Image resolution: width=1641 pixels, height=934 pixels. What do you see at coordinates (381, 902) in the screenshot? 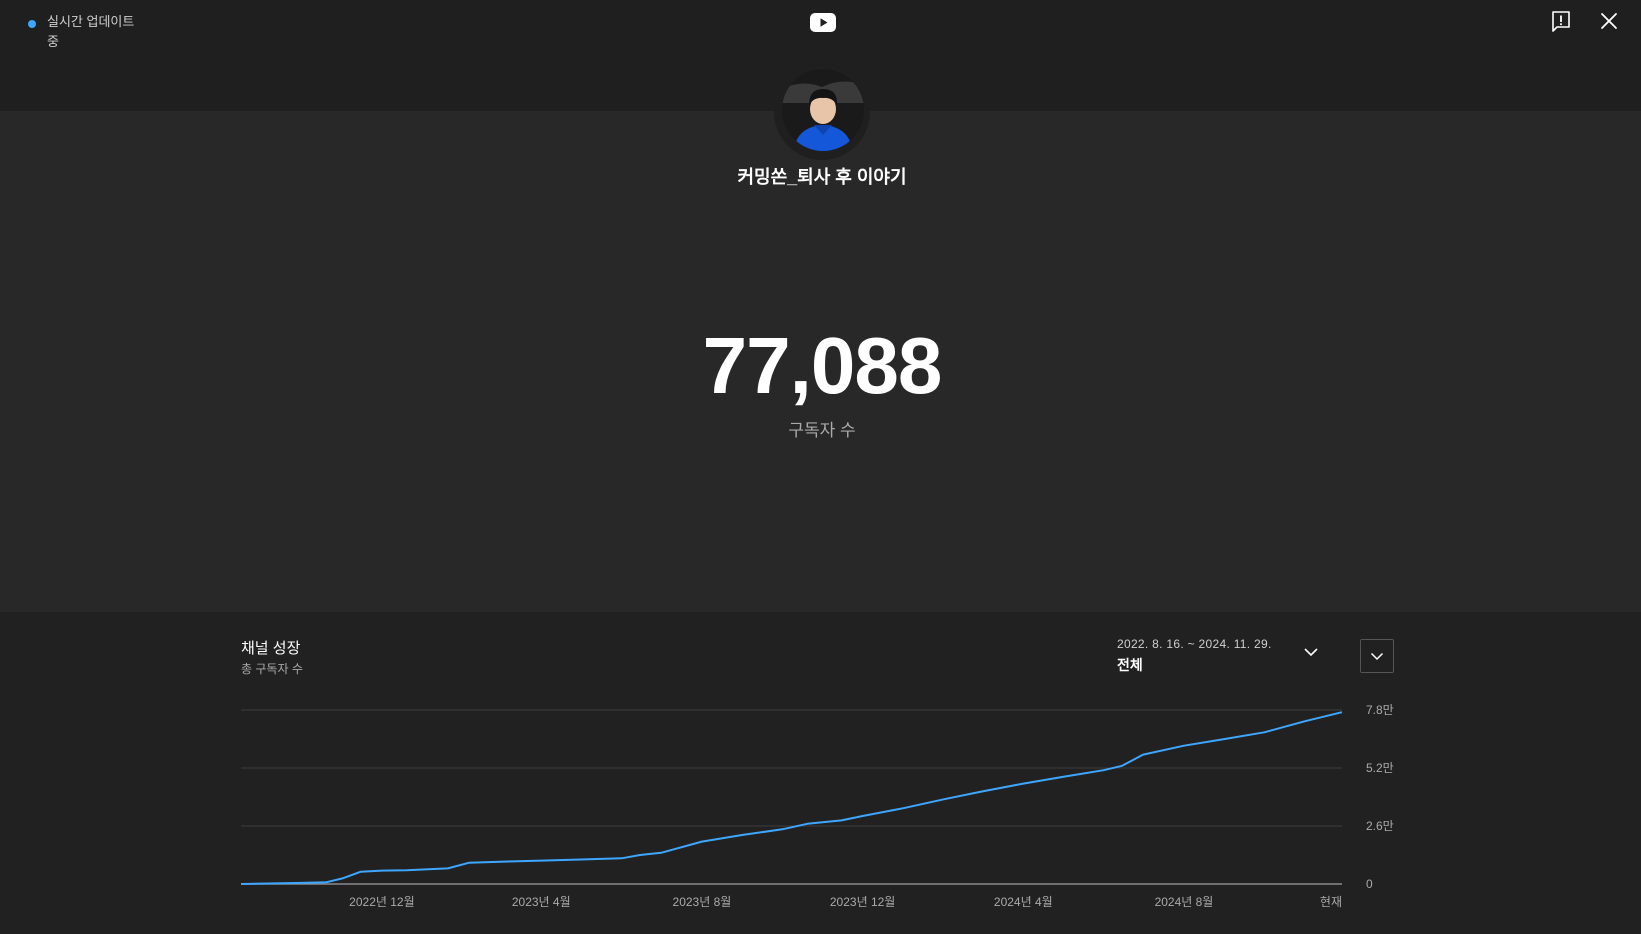
I see `x-tick-label: 2022년 12월` at bounding box center [381, 902].